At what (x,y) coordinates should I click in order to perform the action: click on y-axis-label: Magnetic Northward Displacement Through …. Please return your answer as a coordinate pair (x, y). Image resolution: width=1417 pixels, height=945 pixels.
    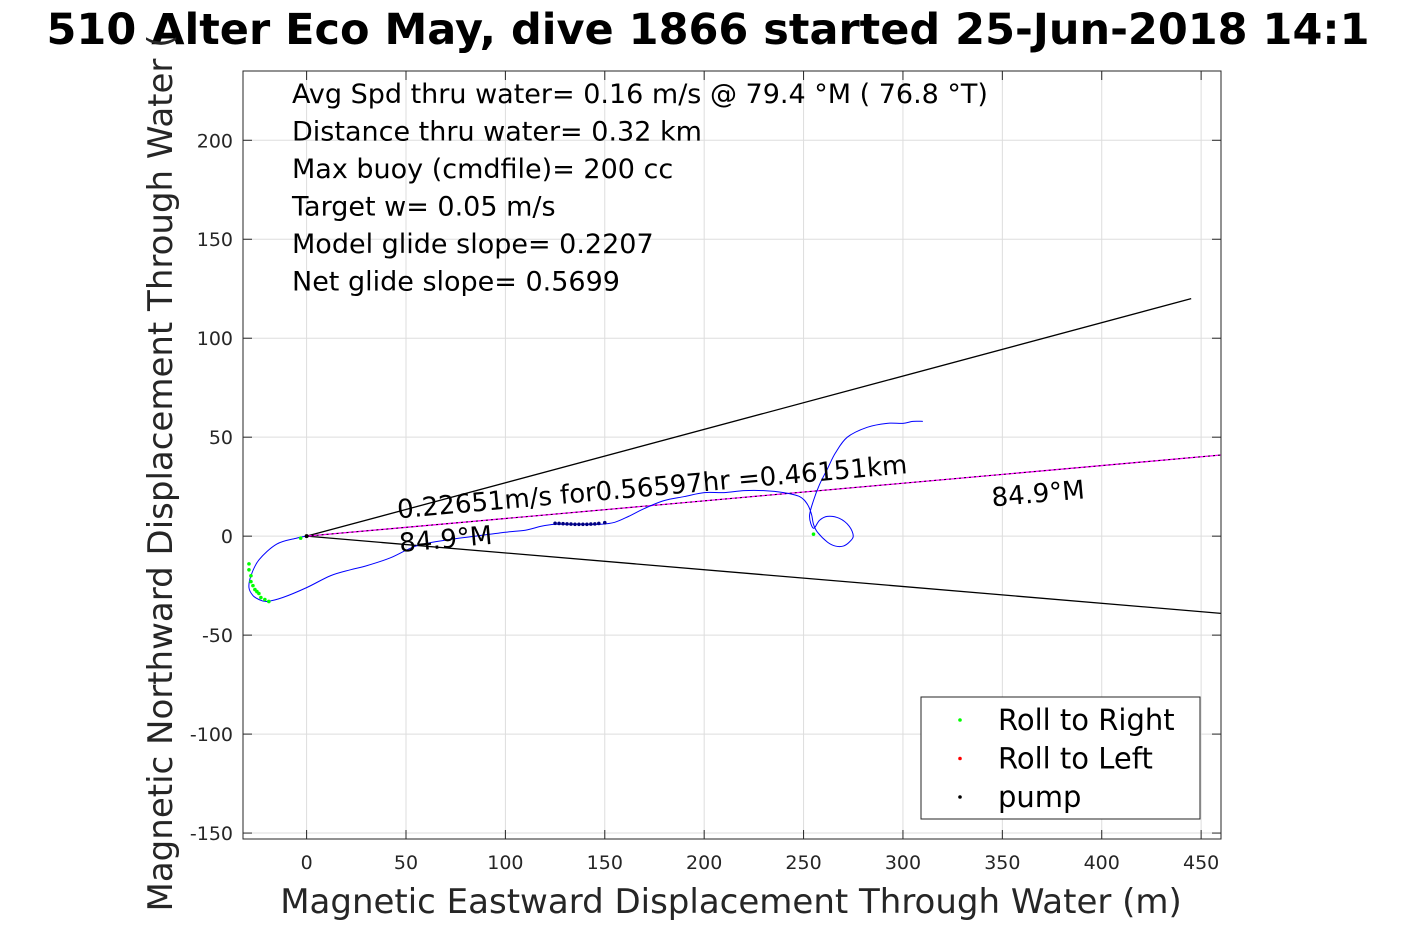
    Looking at the image, I should click on (161, 473).